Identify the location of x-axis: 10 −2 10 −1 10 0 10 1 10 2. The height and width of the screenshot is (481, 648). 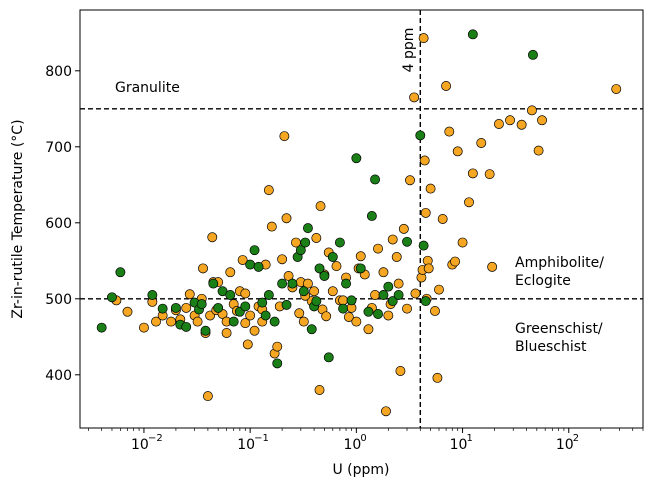
(366, 440).